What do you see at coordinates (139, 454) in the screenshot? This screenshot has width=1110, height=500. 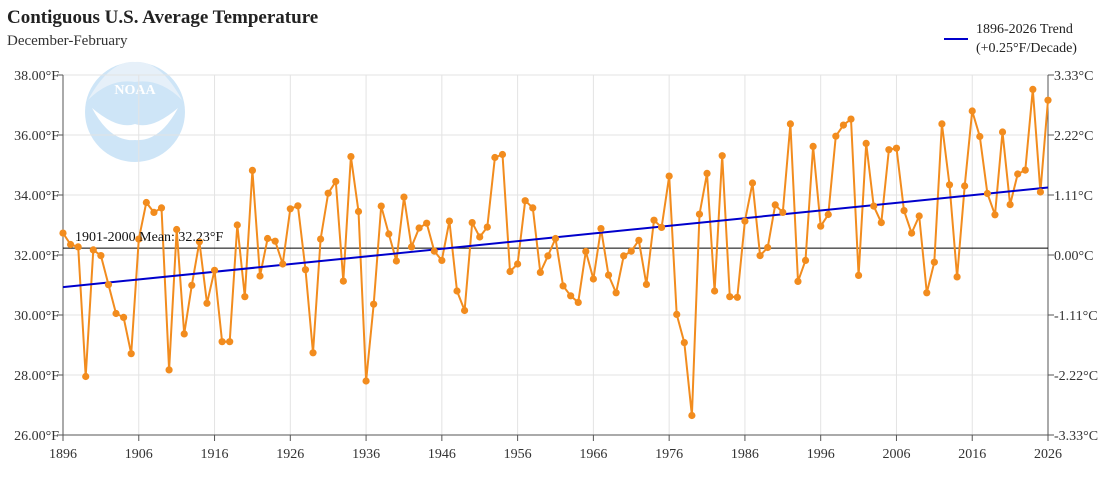 I see `x-tick-label: 1906` at bounding box center [139, 454].